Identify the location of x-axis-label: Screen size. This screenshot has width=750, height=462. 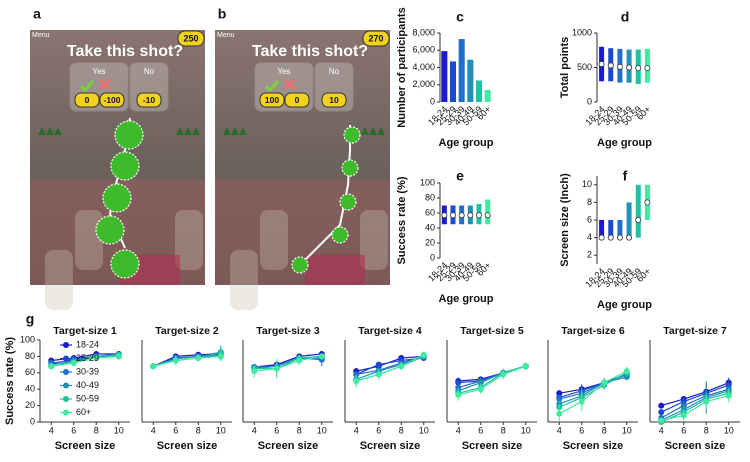
(492, 446).